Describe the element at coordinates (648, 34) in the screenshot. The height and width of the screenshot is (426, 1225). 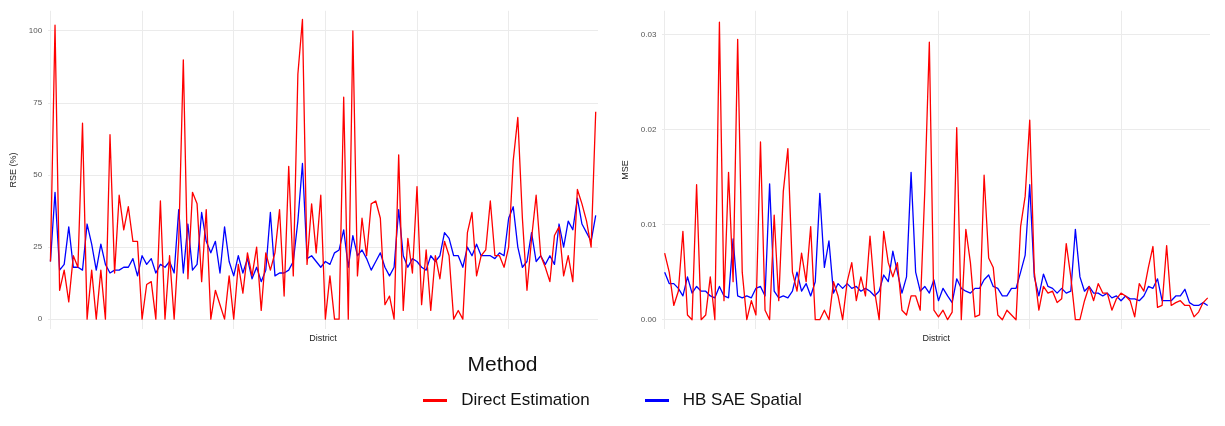
I see `y-tick-label: 0.03` at that location.